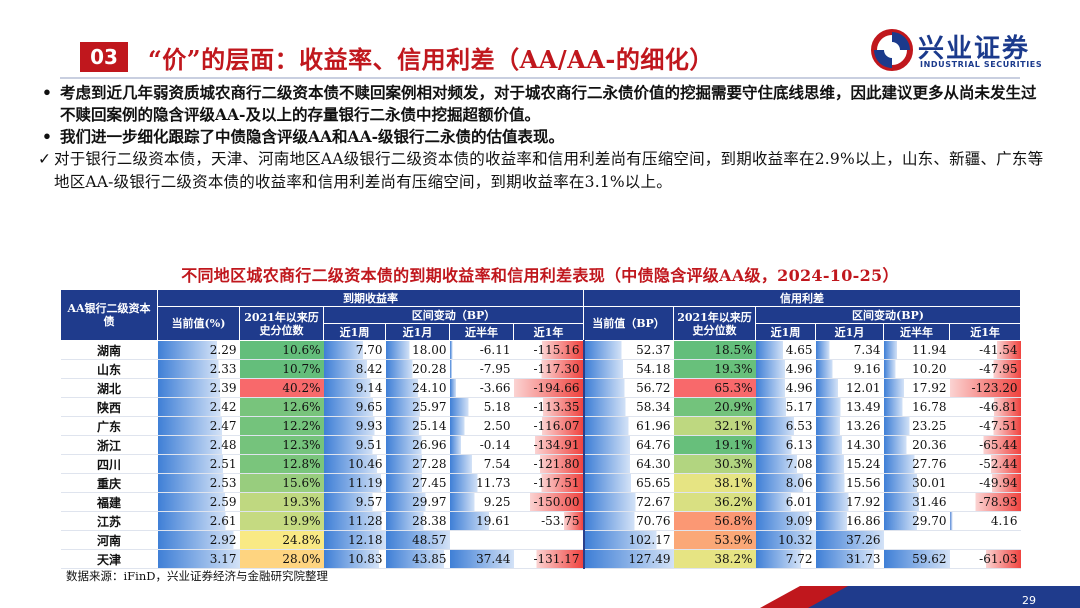 The image size is (1080, 608). What do you see at coordinates (198, 540) in the screenshot?
I see `cell-ytm-current: 2.92` at bounding box center [198, 540].